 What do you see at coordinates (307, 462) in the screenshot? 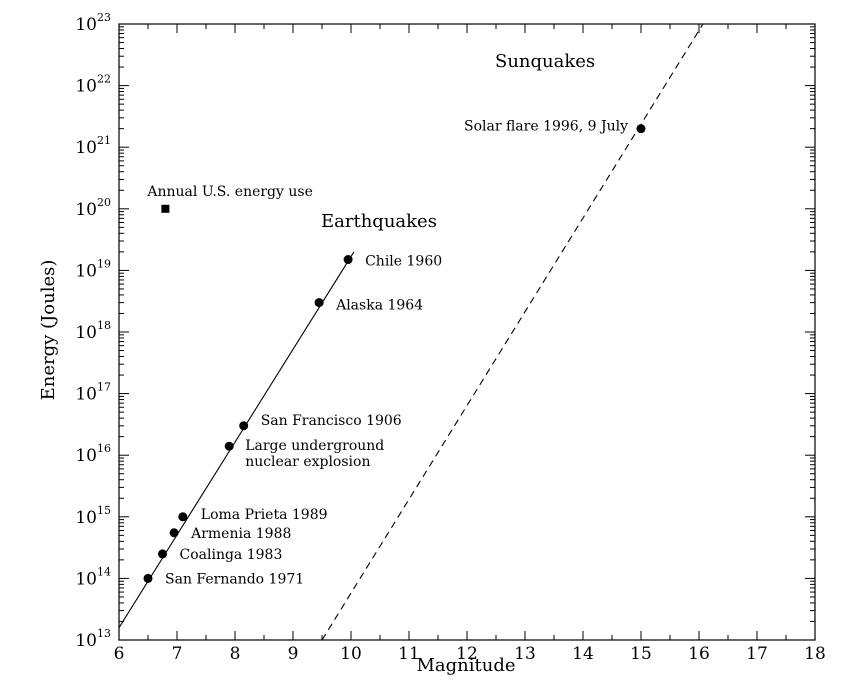
I see `point-label-line: nuclear explosion` at bounding box center [307, 462].